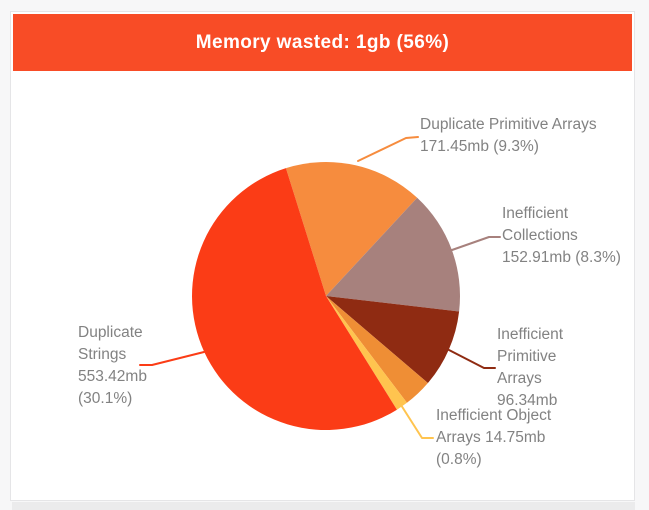 The image size is (649, 510). What do you see at coordinates (388, 149) in the screenshot?
I see `leader-line-duplicate-primitive-arrays` at bounding box center [388, 149].